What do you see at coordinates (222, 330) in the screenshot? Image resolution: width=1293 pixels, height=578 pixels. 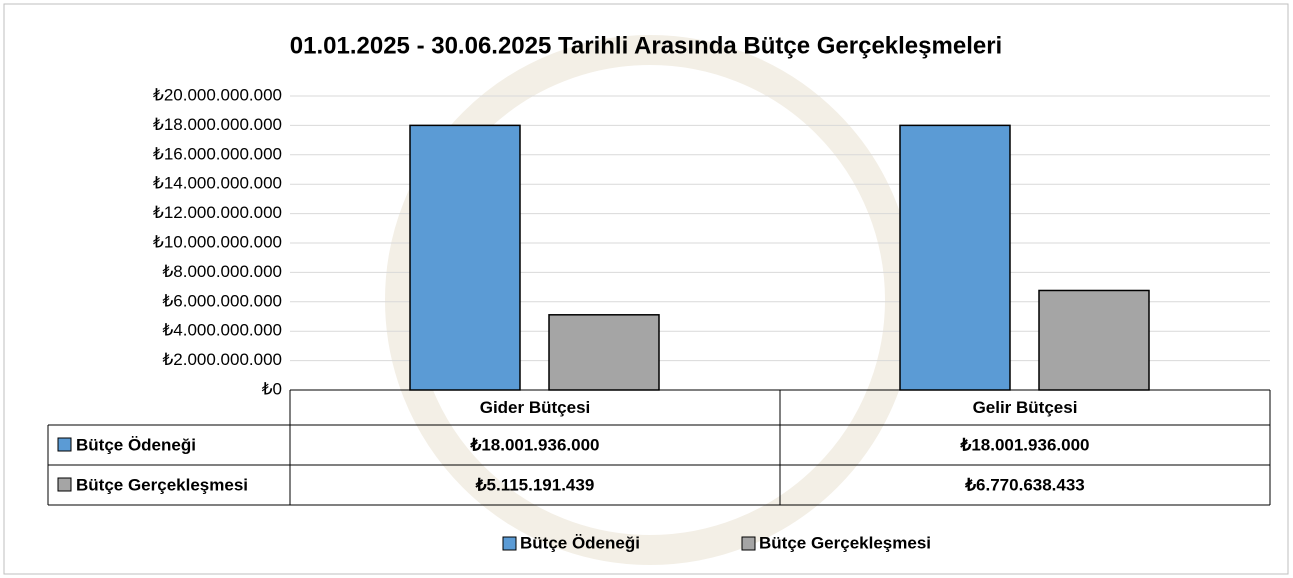 I see `y-tick-label: ₺4.000.000.000` at bounding box center [222, 330].